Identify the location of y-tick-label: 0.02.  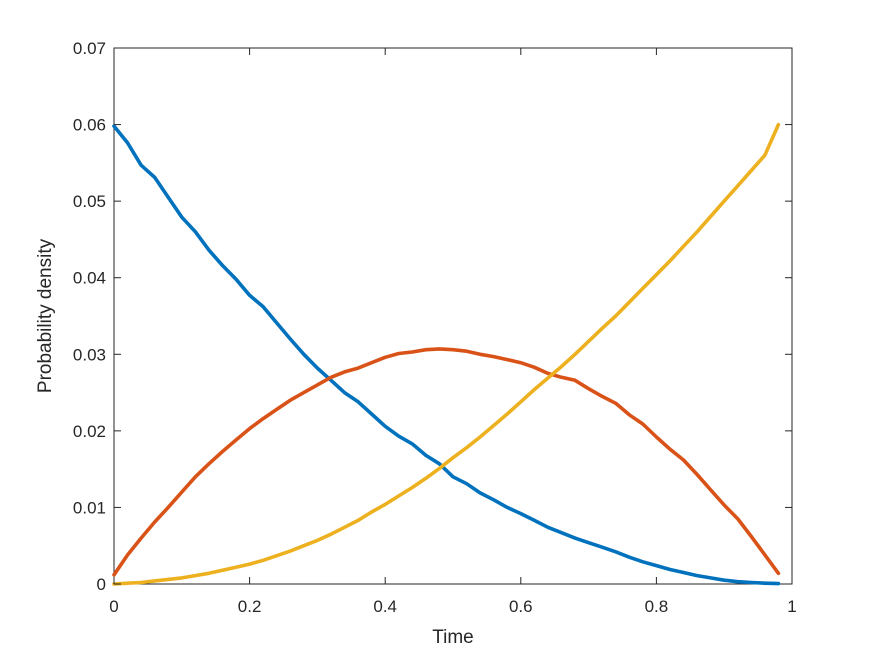
(89, 431).